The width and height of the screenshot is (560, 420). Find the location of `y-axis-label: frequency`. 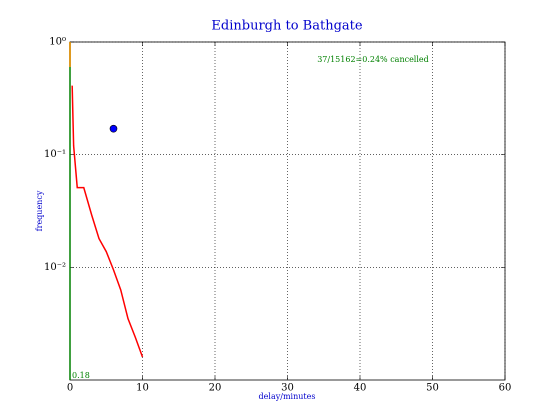

y-axis-label: frequency is located at coordinates (39, 210).